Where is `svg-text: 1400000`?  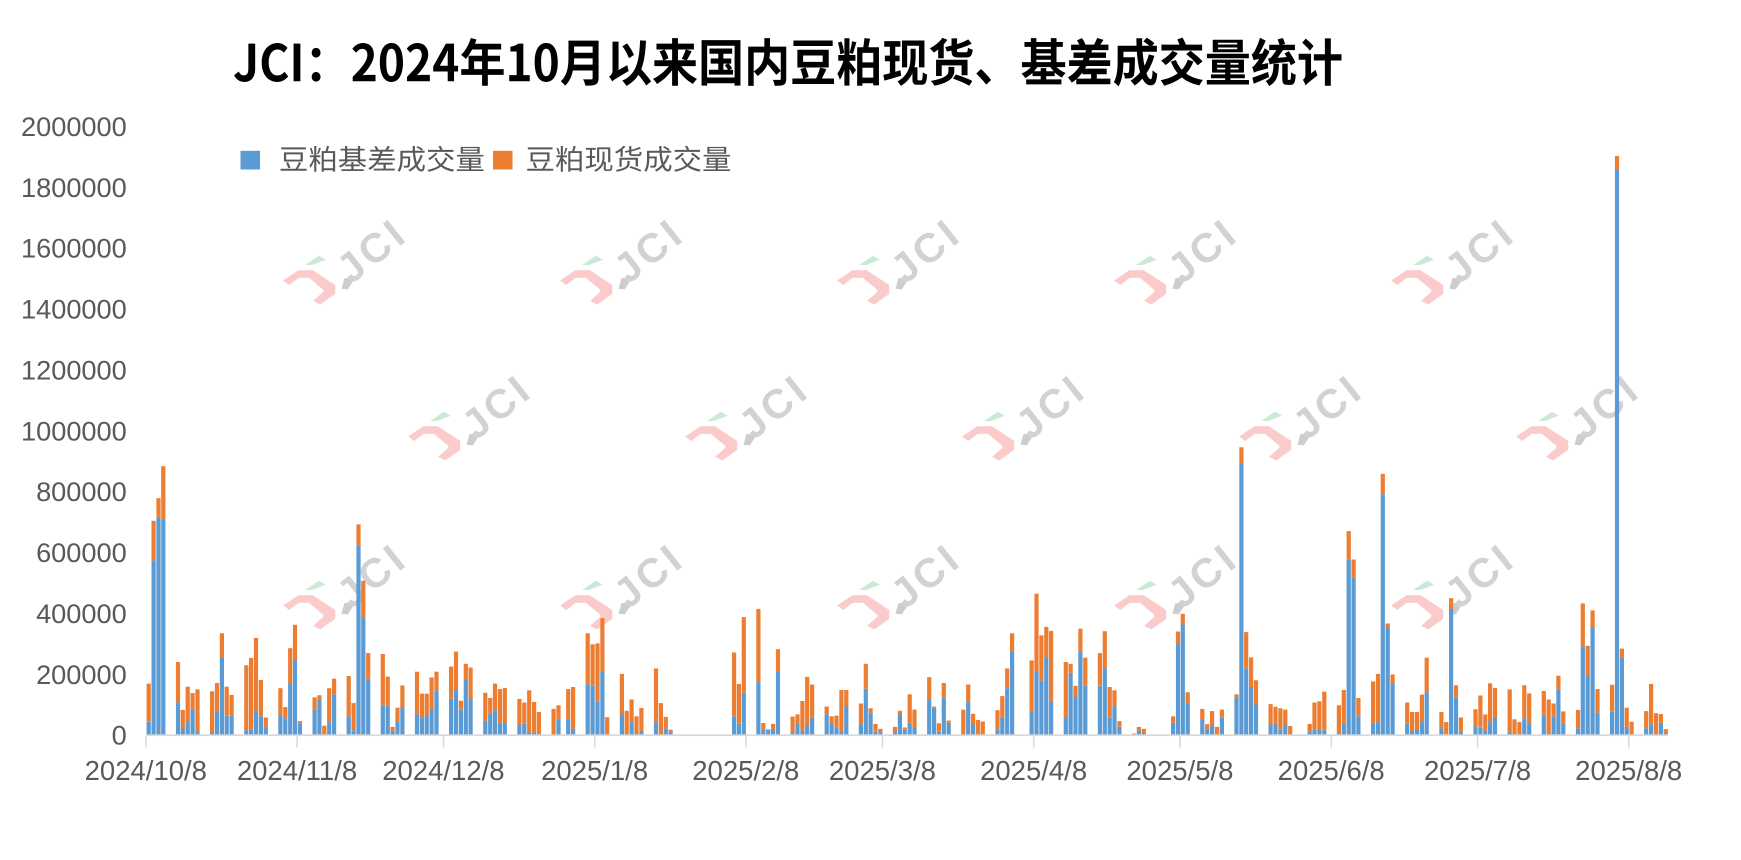 svg-text: 1400000 is located at coordinates (74, 309).